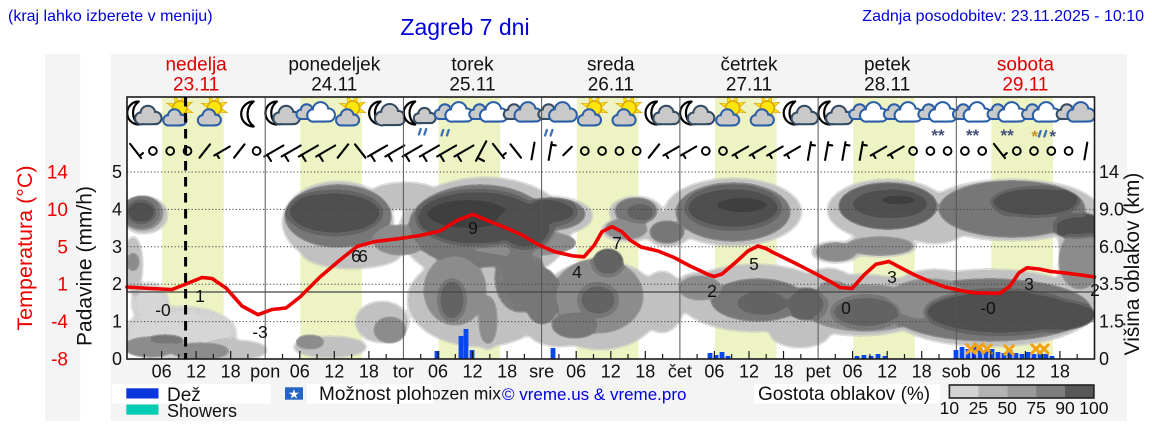 The image size is (1152, 443). Describe the element at coordinates (1003, 16) in the screenshot. I see `svg-text:Zadnja posodobitev: 23.11.2025: Zadnja posodobitev: 23.11.2025 - 10:10` at that location.